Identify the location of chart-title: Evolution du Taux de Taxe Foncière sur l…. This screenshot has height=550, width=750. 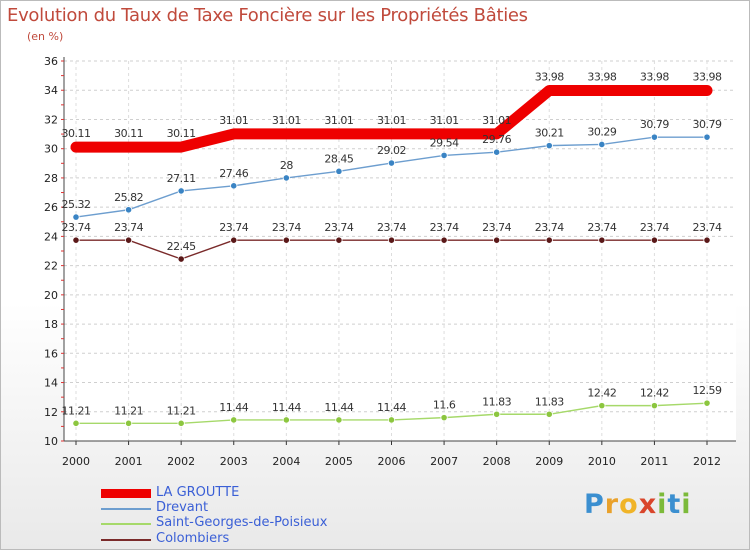
(267, 15).